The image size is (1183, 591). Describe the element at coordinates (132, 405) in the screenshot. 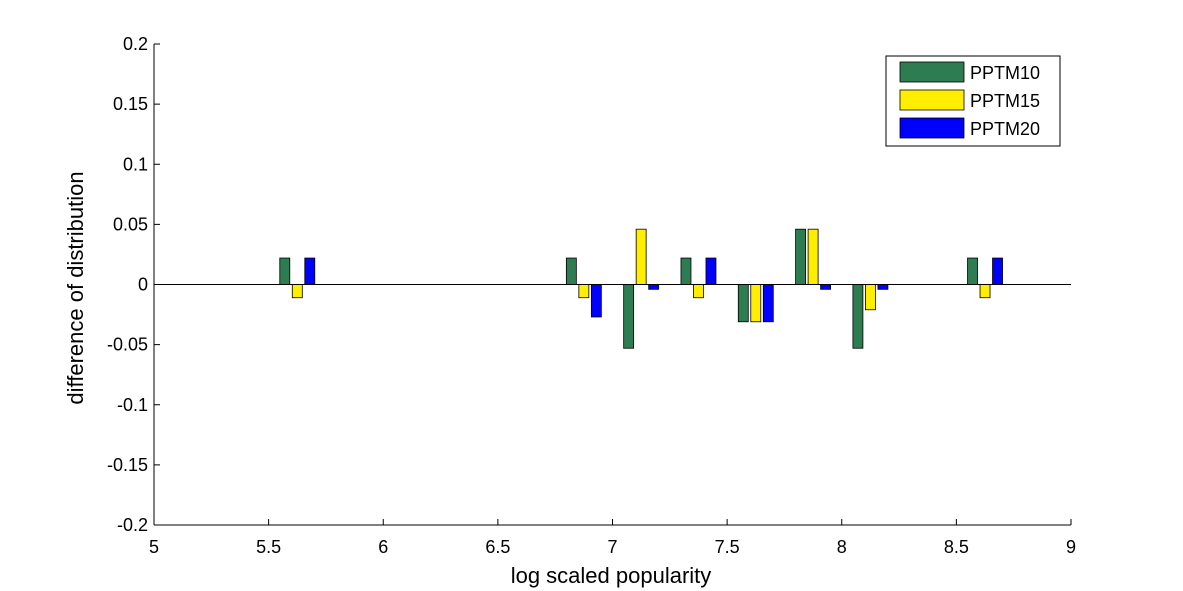

I see `y-tick-label: -0.1` at that location.